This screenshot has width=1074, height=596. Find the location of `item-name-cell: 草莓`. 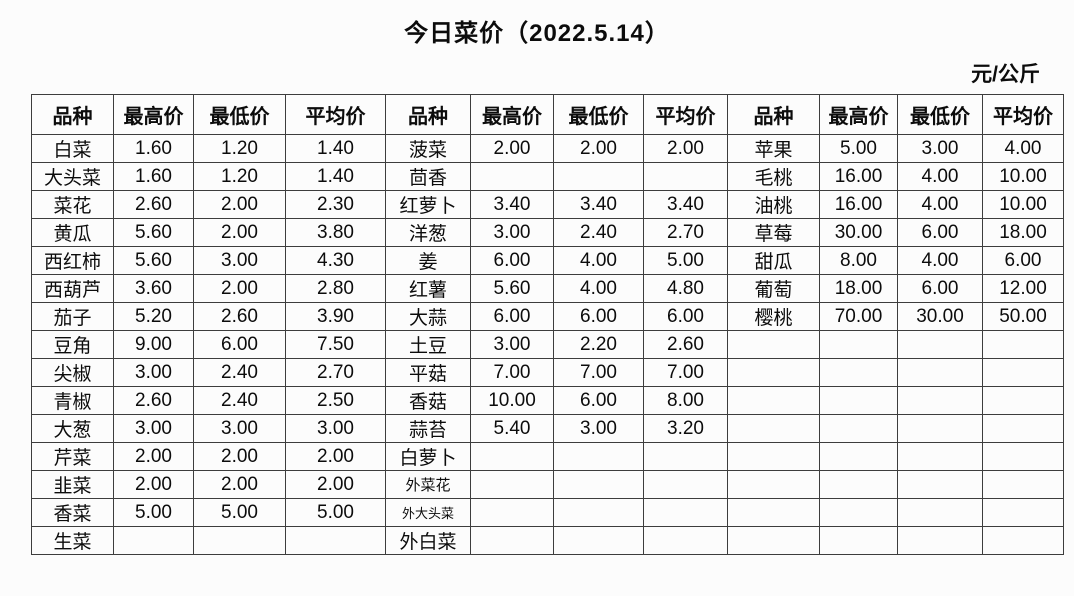

item-name-cell: 草莓 is located at coordinates (773, 232).